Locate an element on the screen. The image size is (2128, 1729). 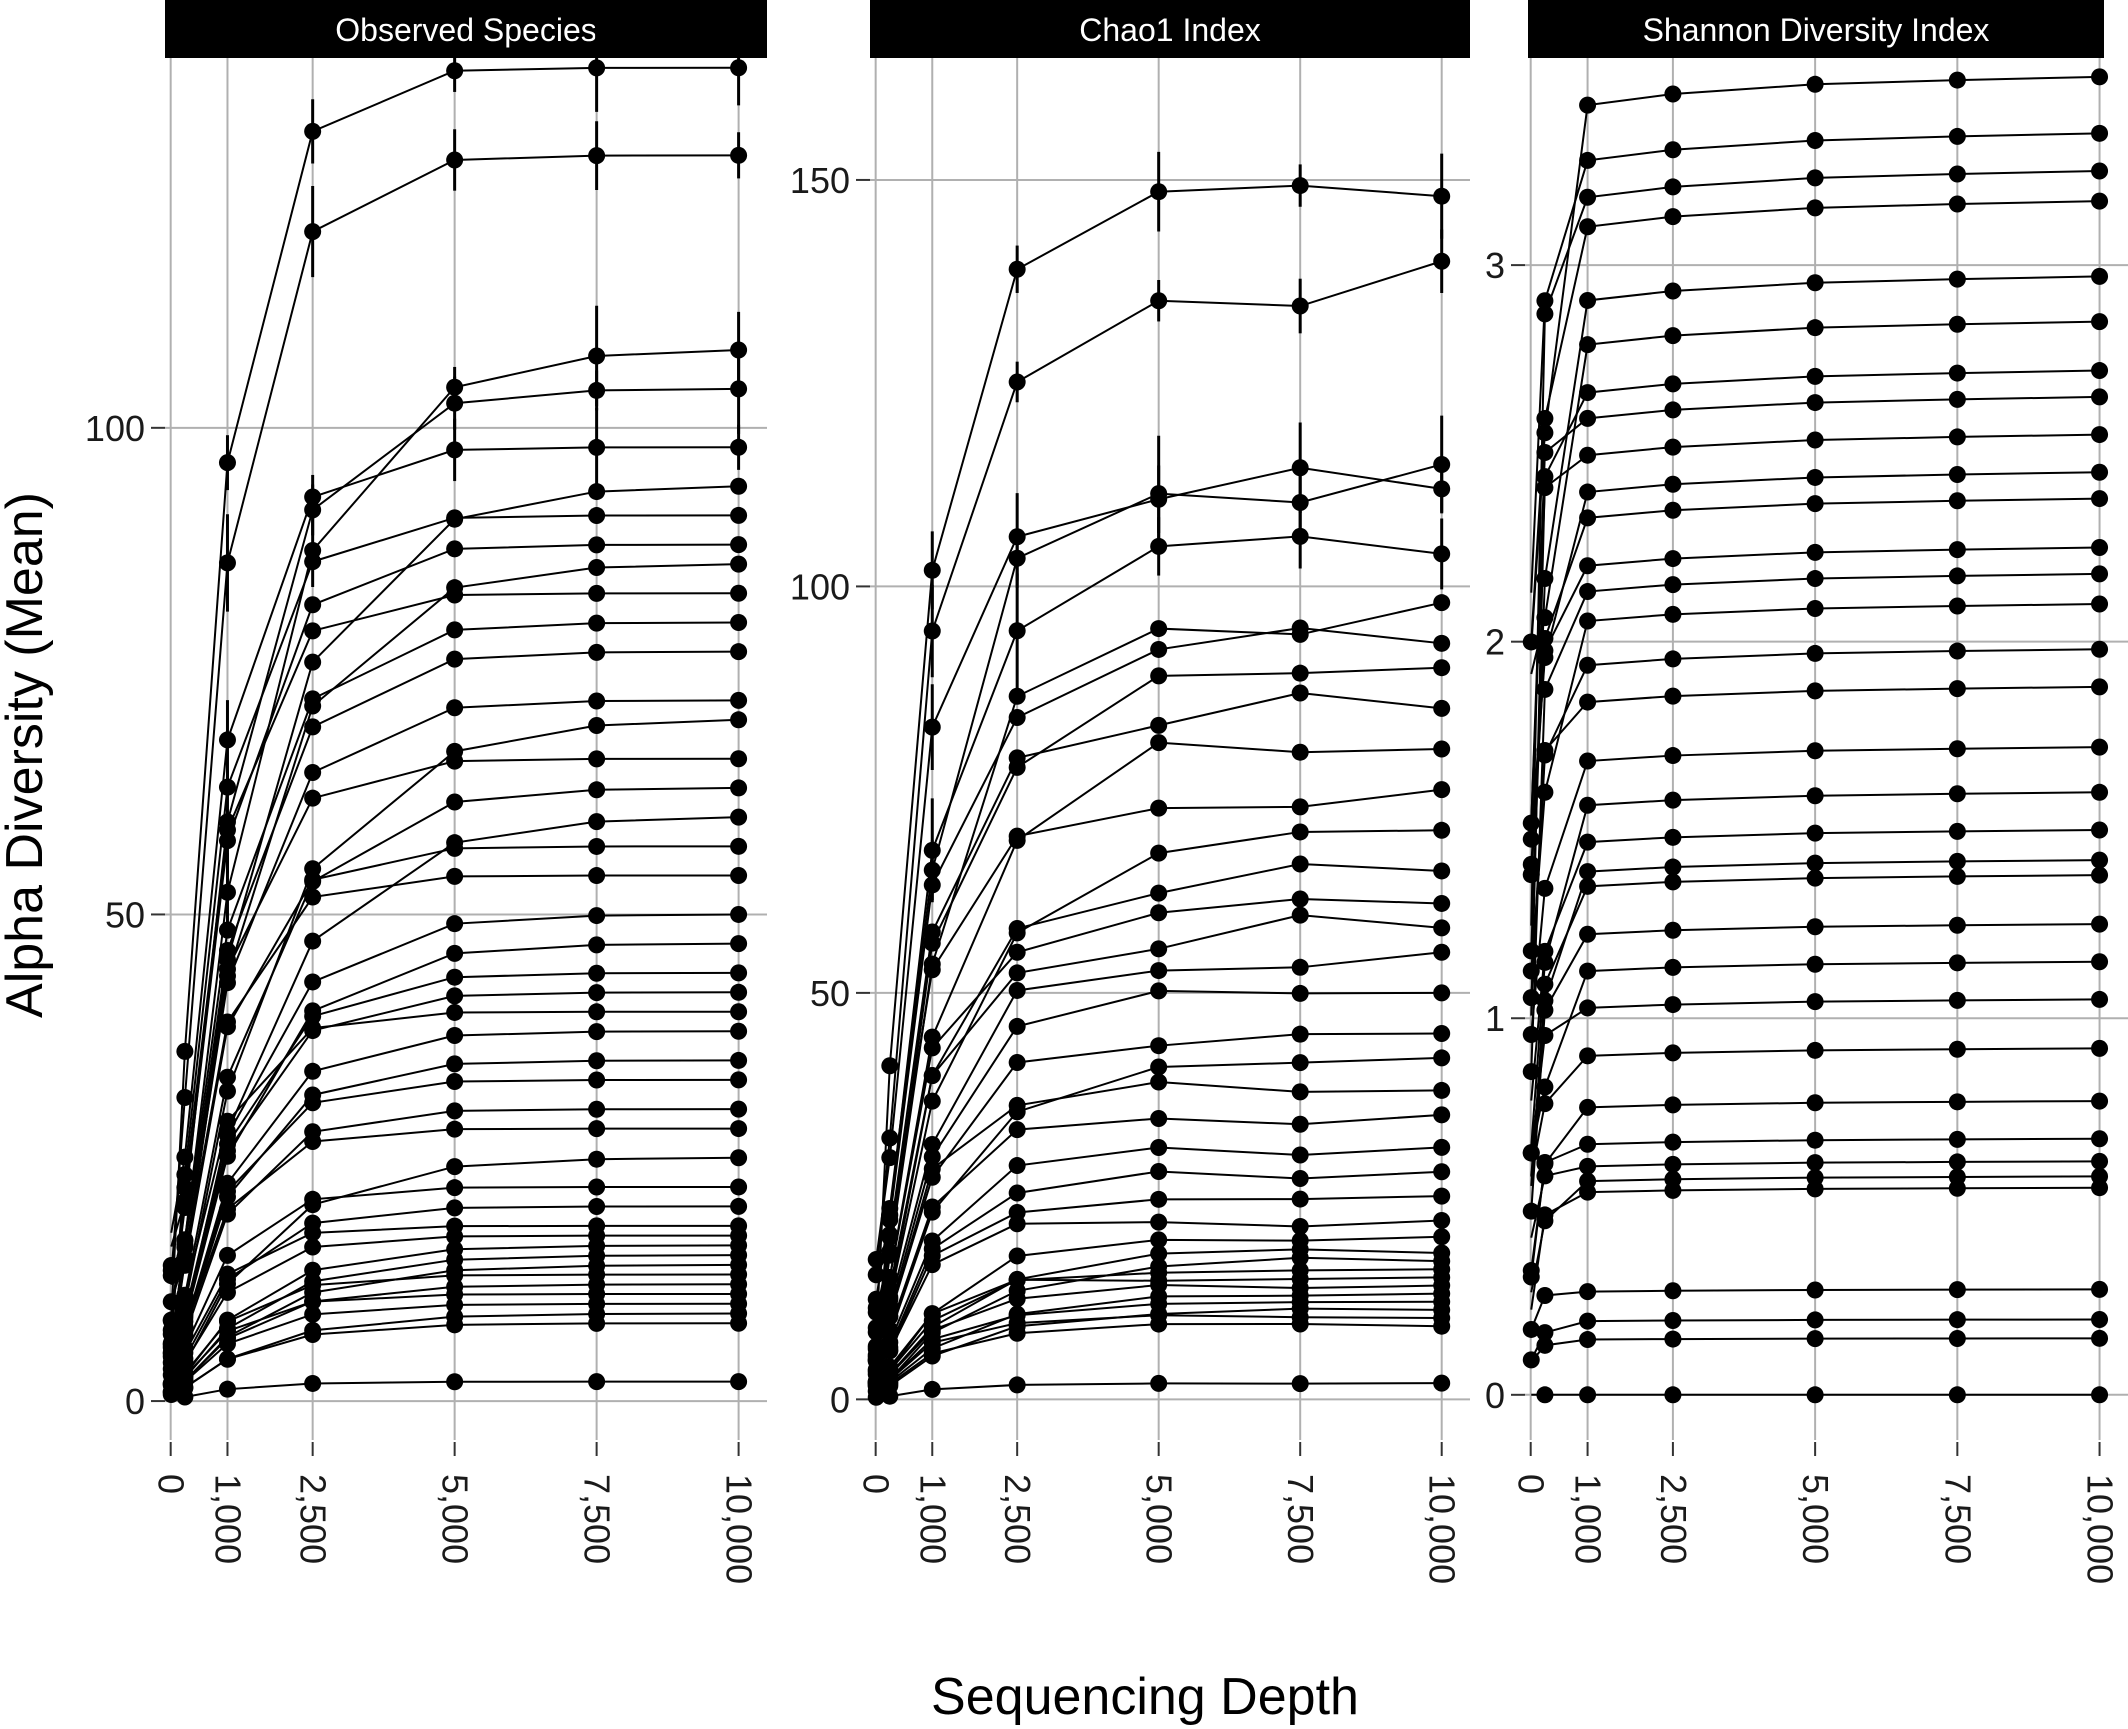
x-tick-label: 2,500 is located at coordinates (1017, 1519).